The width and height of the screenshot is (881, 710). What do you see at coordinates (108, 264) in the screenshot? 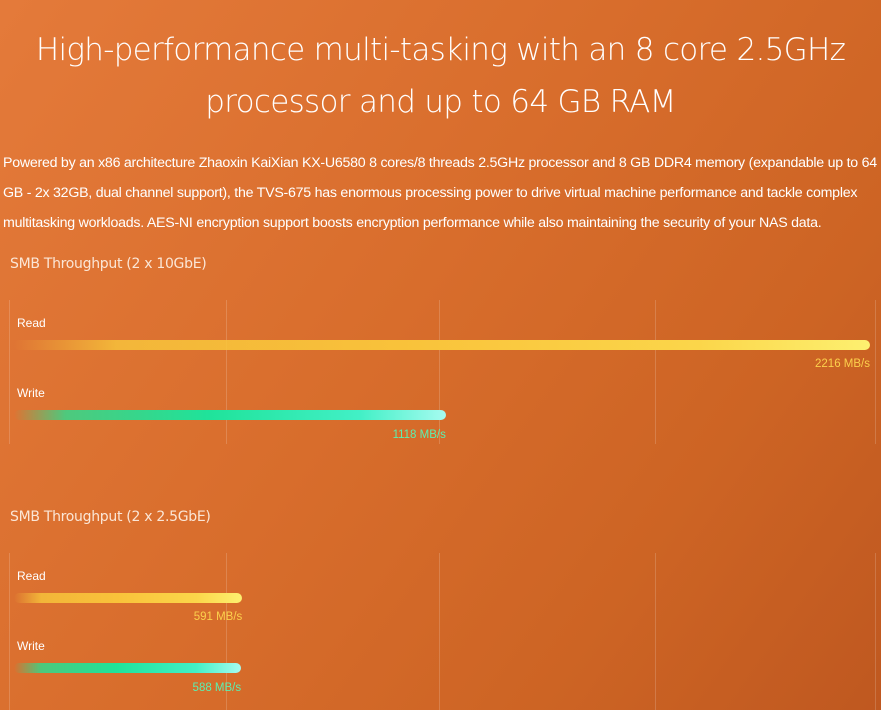
I see `chart-title-1: SMB Throughput (2 x 10GbE)` at bounding box center [108, 264].